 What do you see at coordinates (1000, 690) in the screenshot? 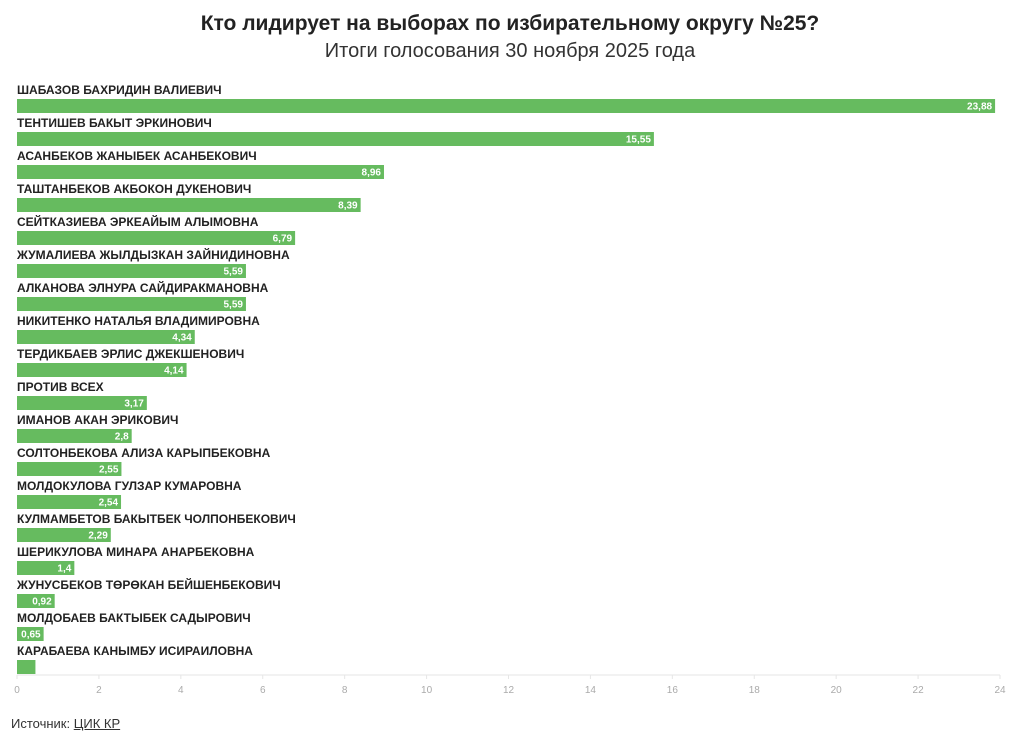
I see `x-tick-label: 24` at bounding box center [1000, 690].